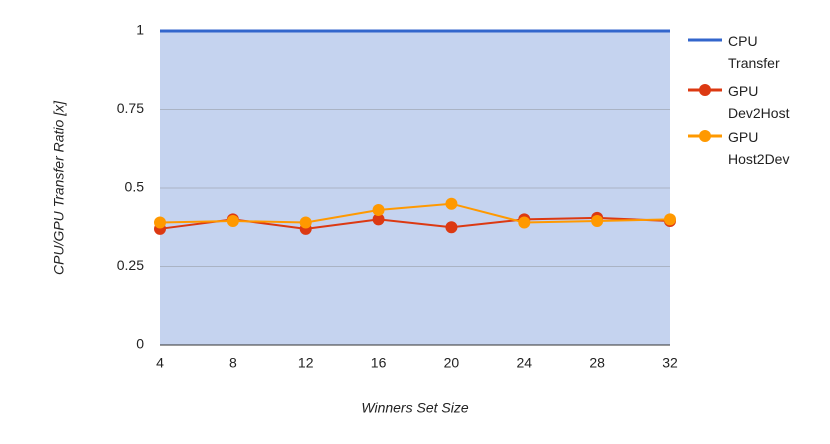 This screenshot has height=444, width=830. What do you see at coordinates (140, 30) in the screenshot?
I see `y-tick-label: 1` at bounding box center [140, 30].